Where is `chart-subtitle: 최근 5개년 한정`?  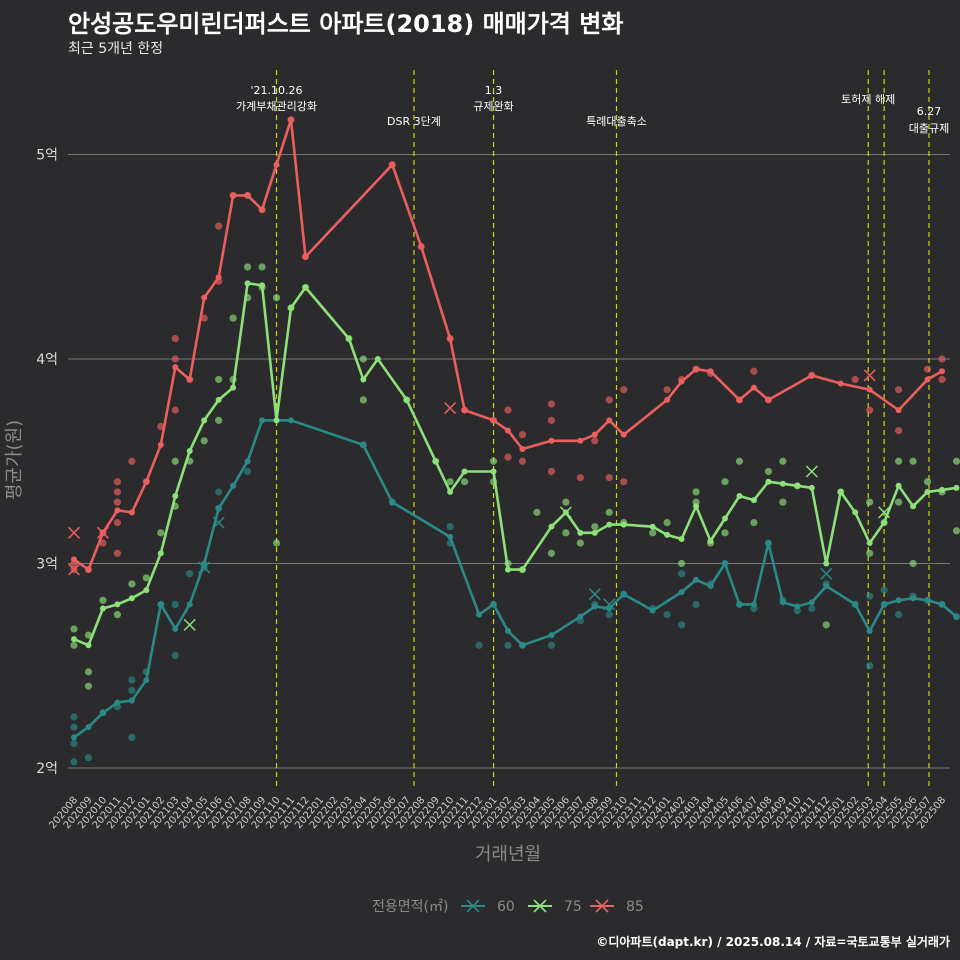
chart-subtitle: 최근 5개년 한정 is located at coordinates (116, 49).